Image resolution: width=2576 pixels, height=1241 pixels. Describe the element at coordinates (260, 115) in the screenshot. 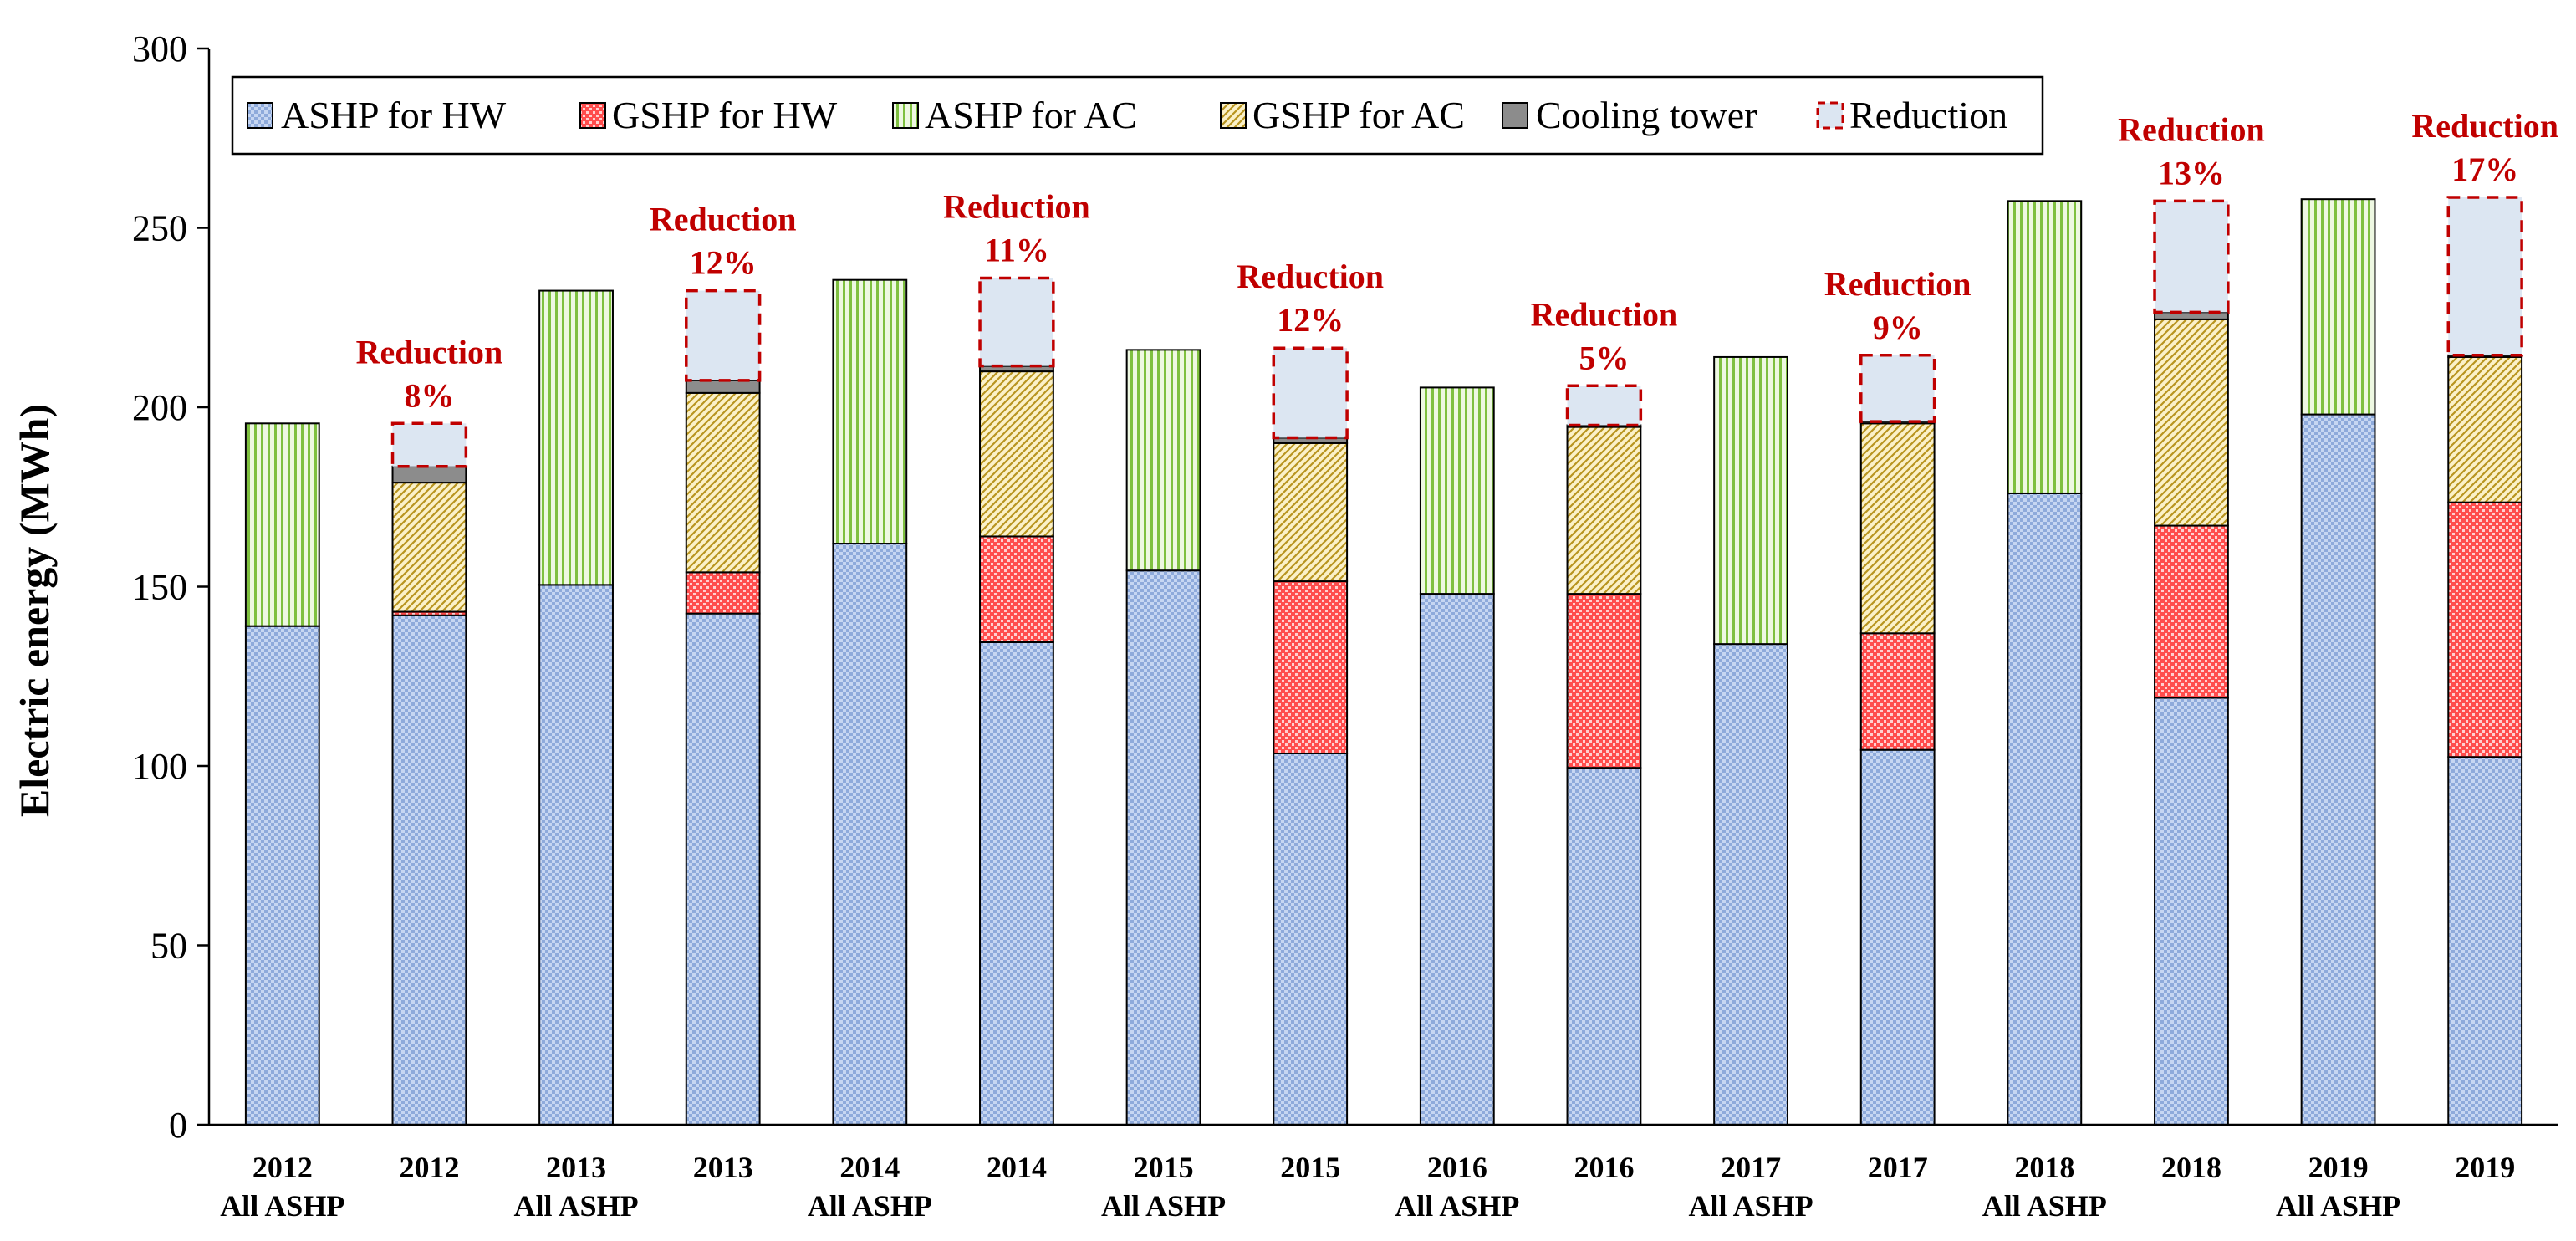

I see `legend-swatch-ashp-hw` at that location.